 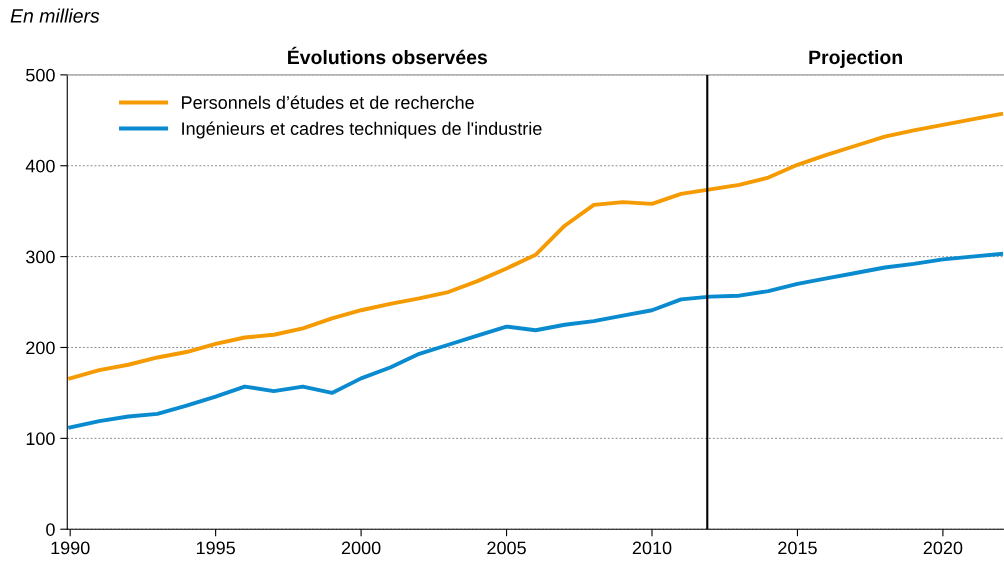 What do you see at coordinates (362, 130) in the screenshot?
I see `legend-label: Ingénieurs et cadres techniques de l'industrie` at bounding box center [362, 130].